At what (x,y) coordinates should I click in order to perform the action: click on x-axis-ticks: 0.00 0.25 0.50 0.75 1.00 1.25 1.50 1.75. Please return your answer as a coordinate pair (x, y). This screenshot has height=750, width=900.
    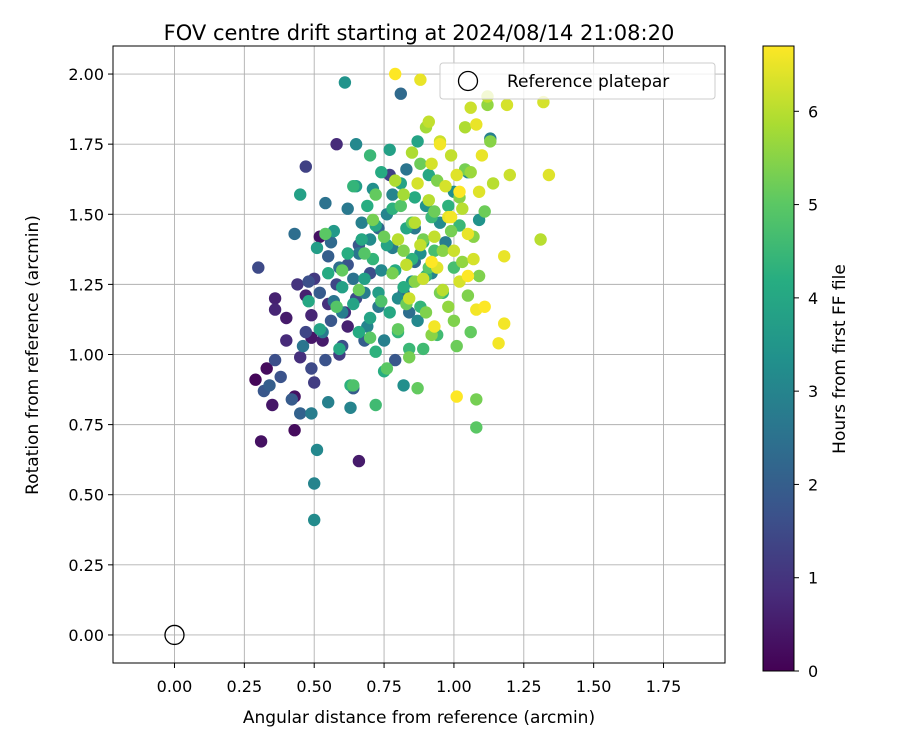
    Looking at the image, I should click on (419, 679).